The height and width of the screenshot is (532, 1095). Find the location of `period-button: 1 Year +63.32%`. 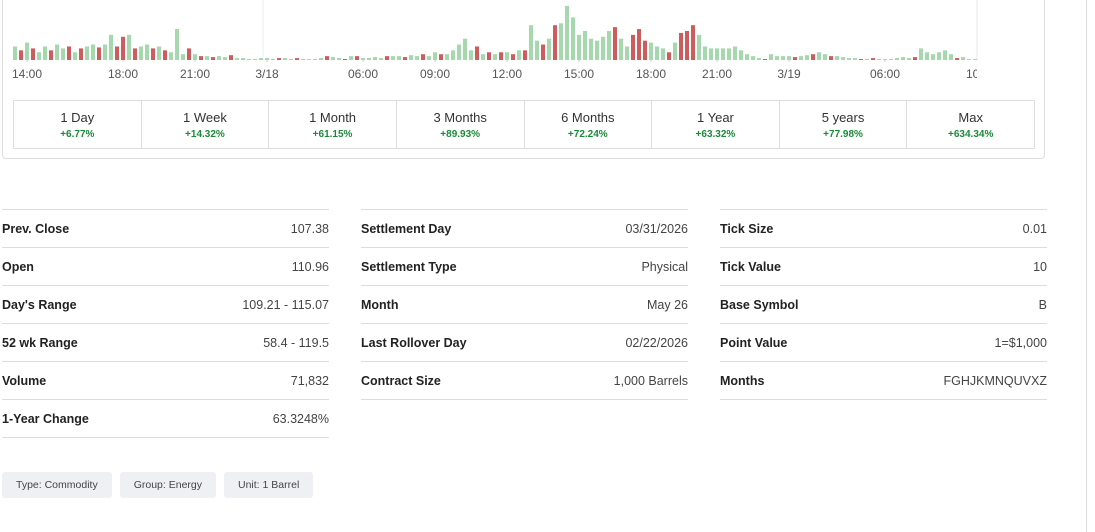

period-button: 1 Year +63.32% is located at coordinates (716, 124).